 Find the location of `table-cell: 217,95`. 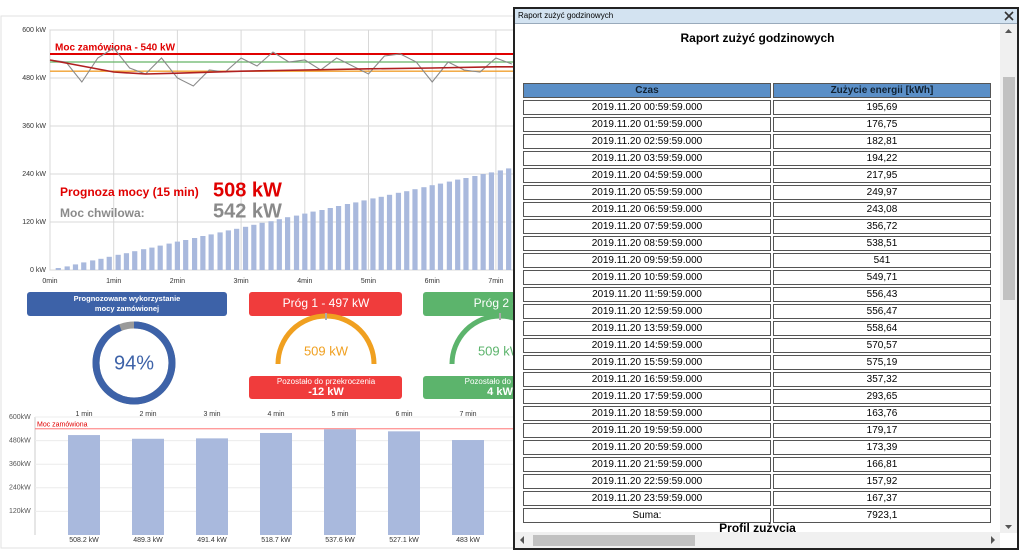

table-cell: 217,95 is located at coordinates (881, 175).